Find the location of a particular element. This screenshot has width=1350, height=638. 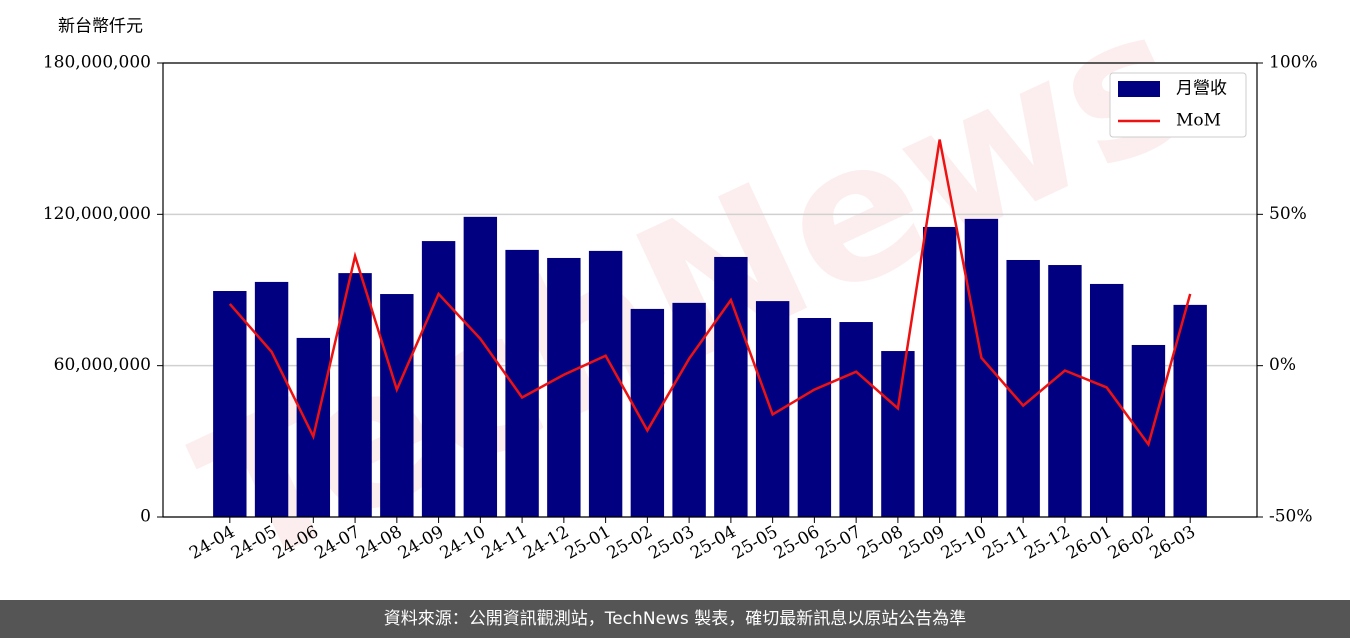

x-tick-label: 25-08 is located at coordinates (880, 543).